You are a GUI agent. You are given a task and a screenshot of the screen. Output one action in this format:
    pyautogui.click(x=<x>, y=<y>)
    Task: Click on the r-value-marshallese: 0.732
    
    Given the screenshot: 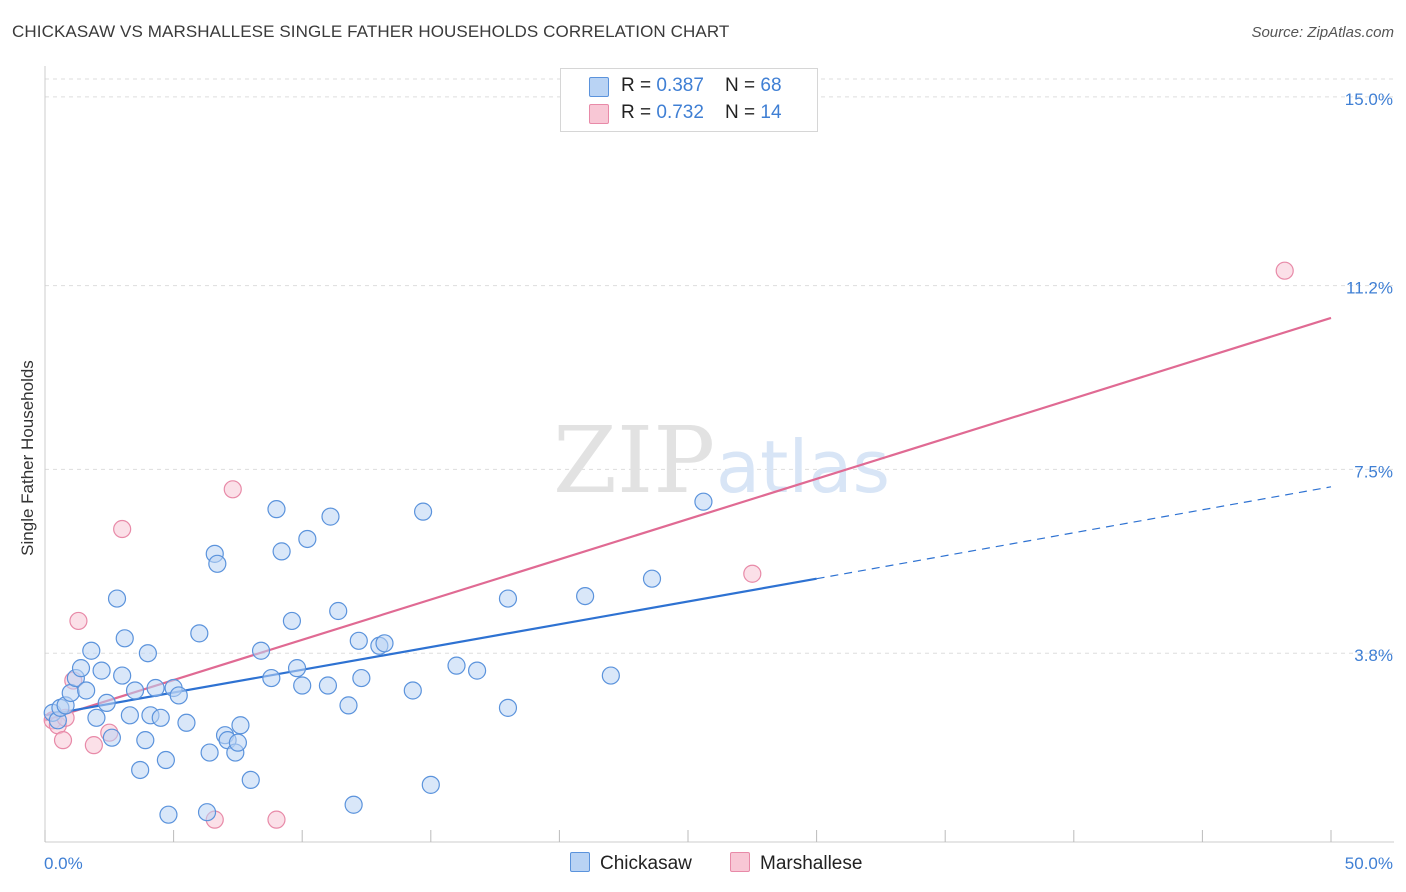 What is the action you would take?
    pyautogui.click(x=680, y=112)
    